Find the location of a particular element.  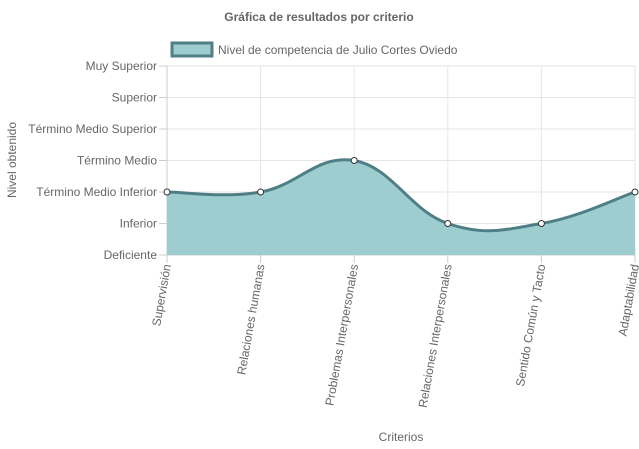

y-tick-label: Superior is located at coordinates (134, 98).